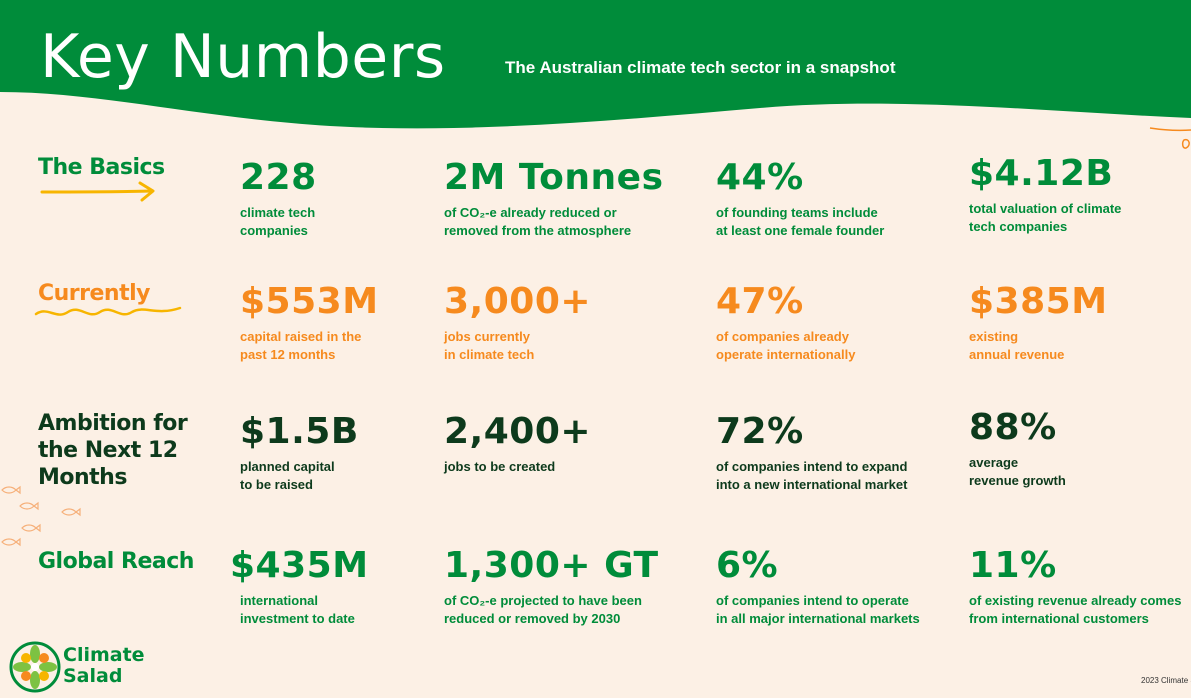  Describe the element at coordinates (35, 667) in the screenshot. I see `salad-wheel-icon` at that location.